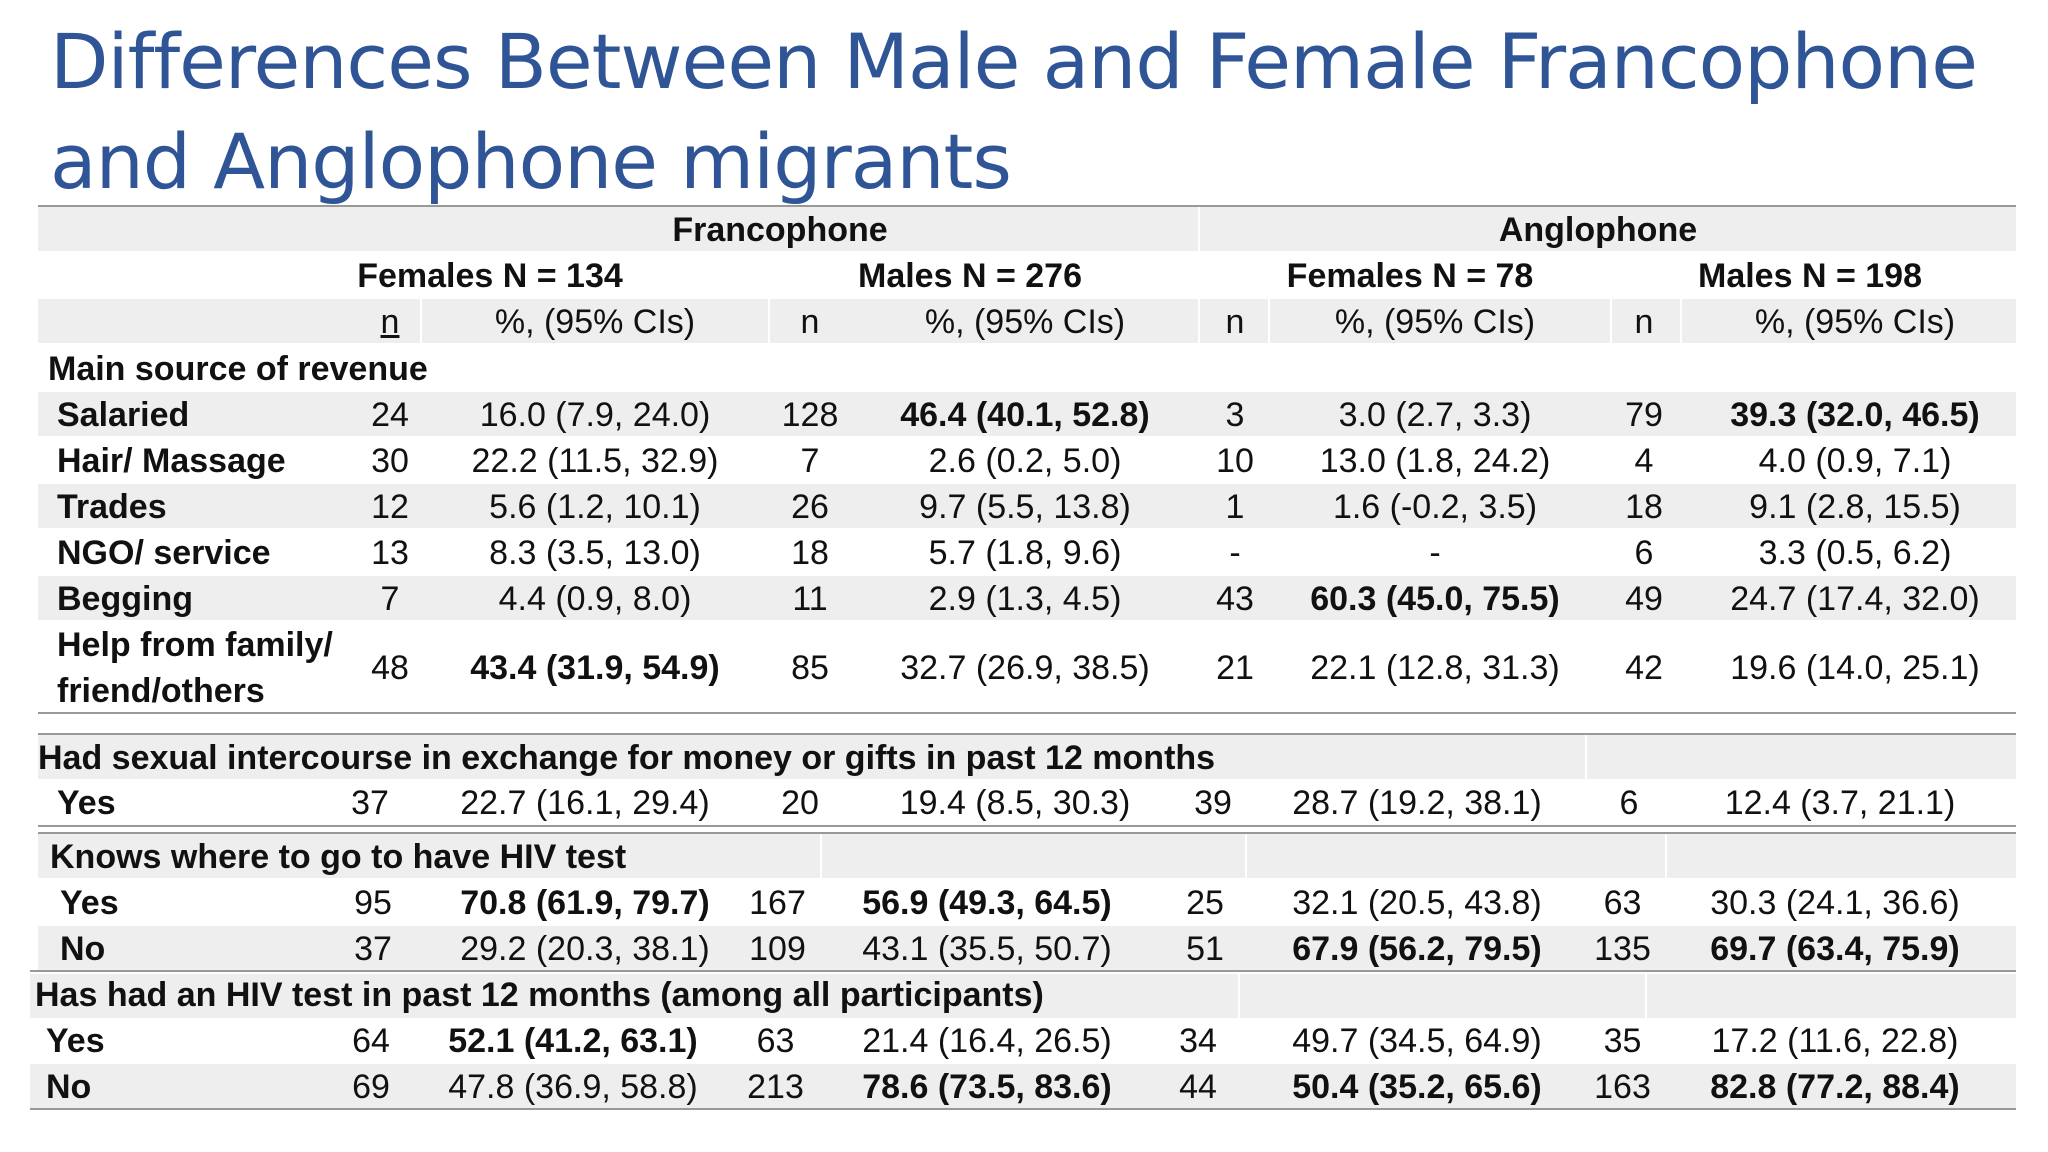 Image resolution: width=2048 pixels, height=1152 pixels. What do you see at coordinates (1027, 206) in the screenshot?
I see `table-top-rule` at bounding box center [1027, 206].